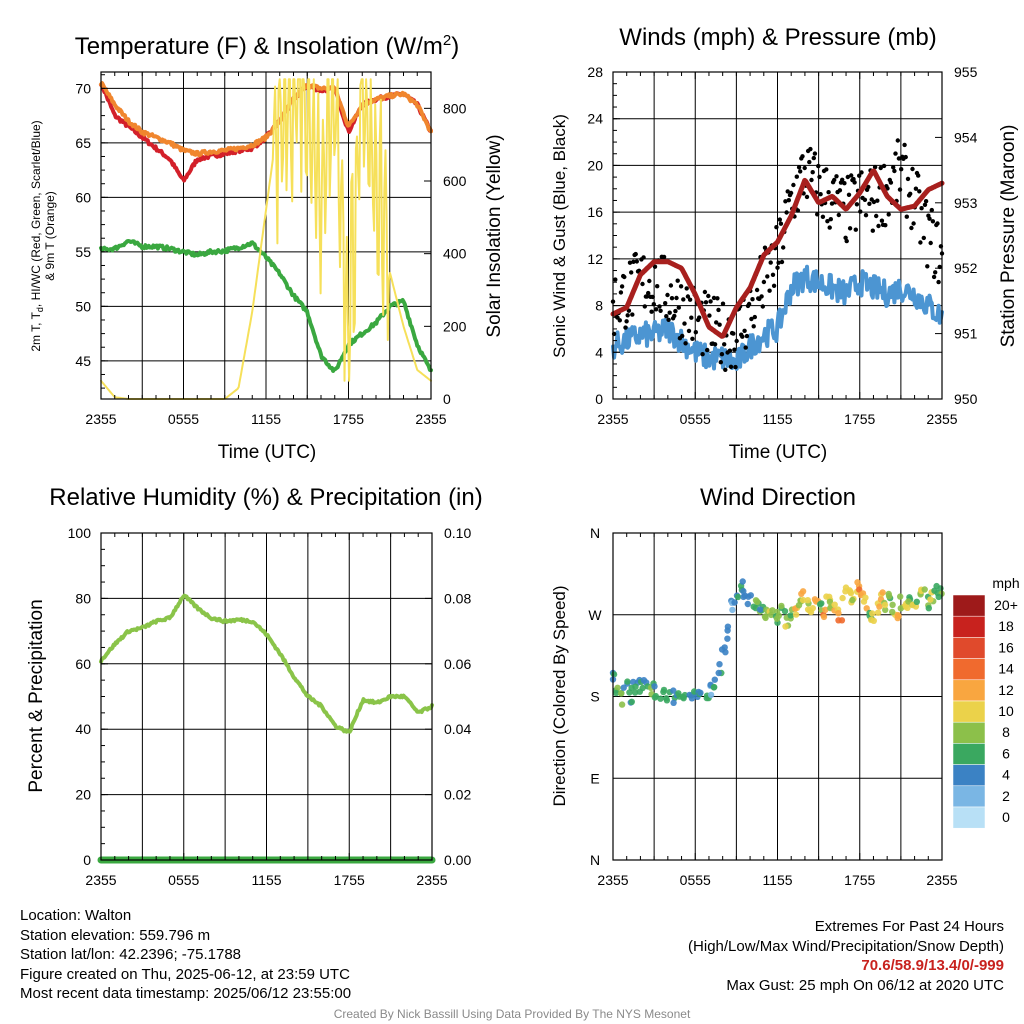 The width and height of the screenshot is (1024, 1024). What do you see at coordinates (966, 268) in the screenshot?
I see `y2-tick-label: 952` at bounding box center [966, 268].